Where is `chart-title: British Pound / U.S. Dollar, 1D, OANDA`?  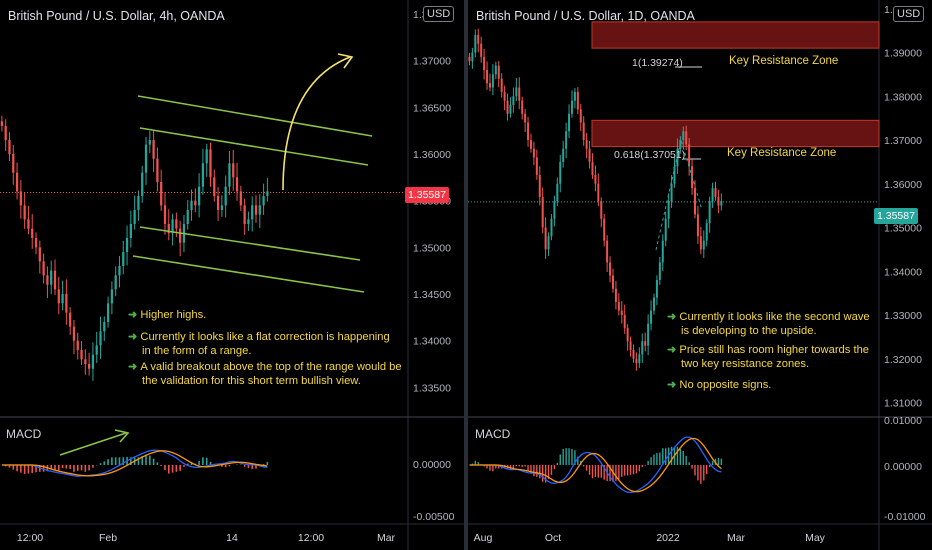
chart-title: British Pound / U.S. Dollar, 1D, OANDA is located at coordinates (585, 16).